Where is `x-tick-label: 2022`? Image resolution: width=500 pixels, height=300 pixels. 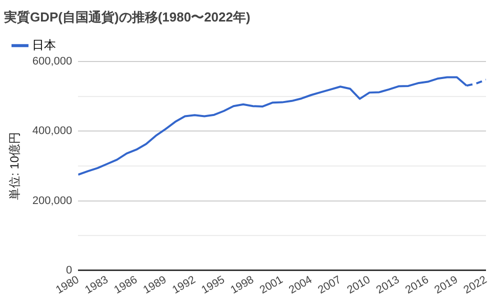 x-tick-label: 2022 is located at coordinates (476, 285).